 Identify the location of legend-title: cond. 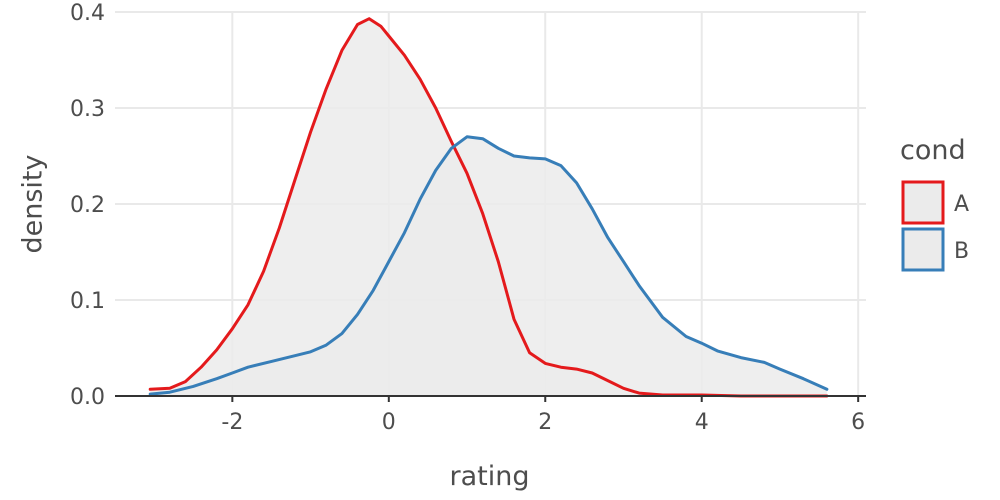
(933, 150).